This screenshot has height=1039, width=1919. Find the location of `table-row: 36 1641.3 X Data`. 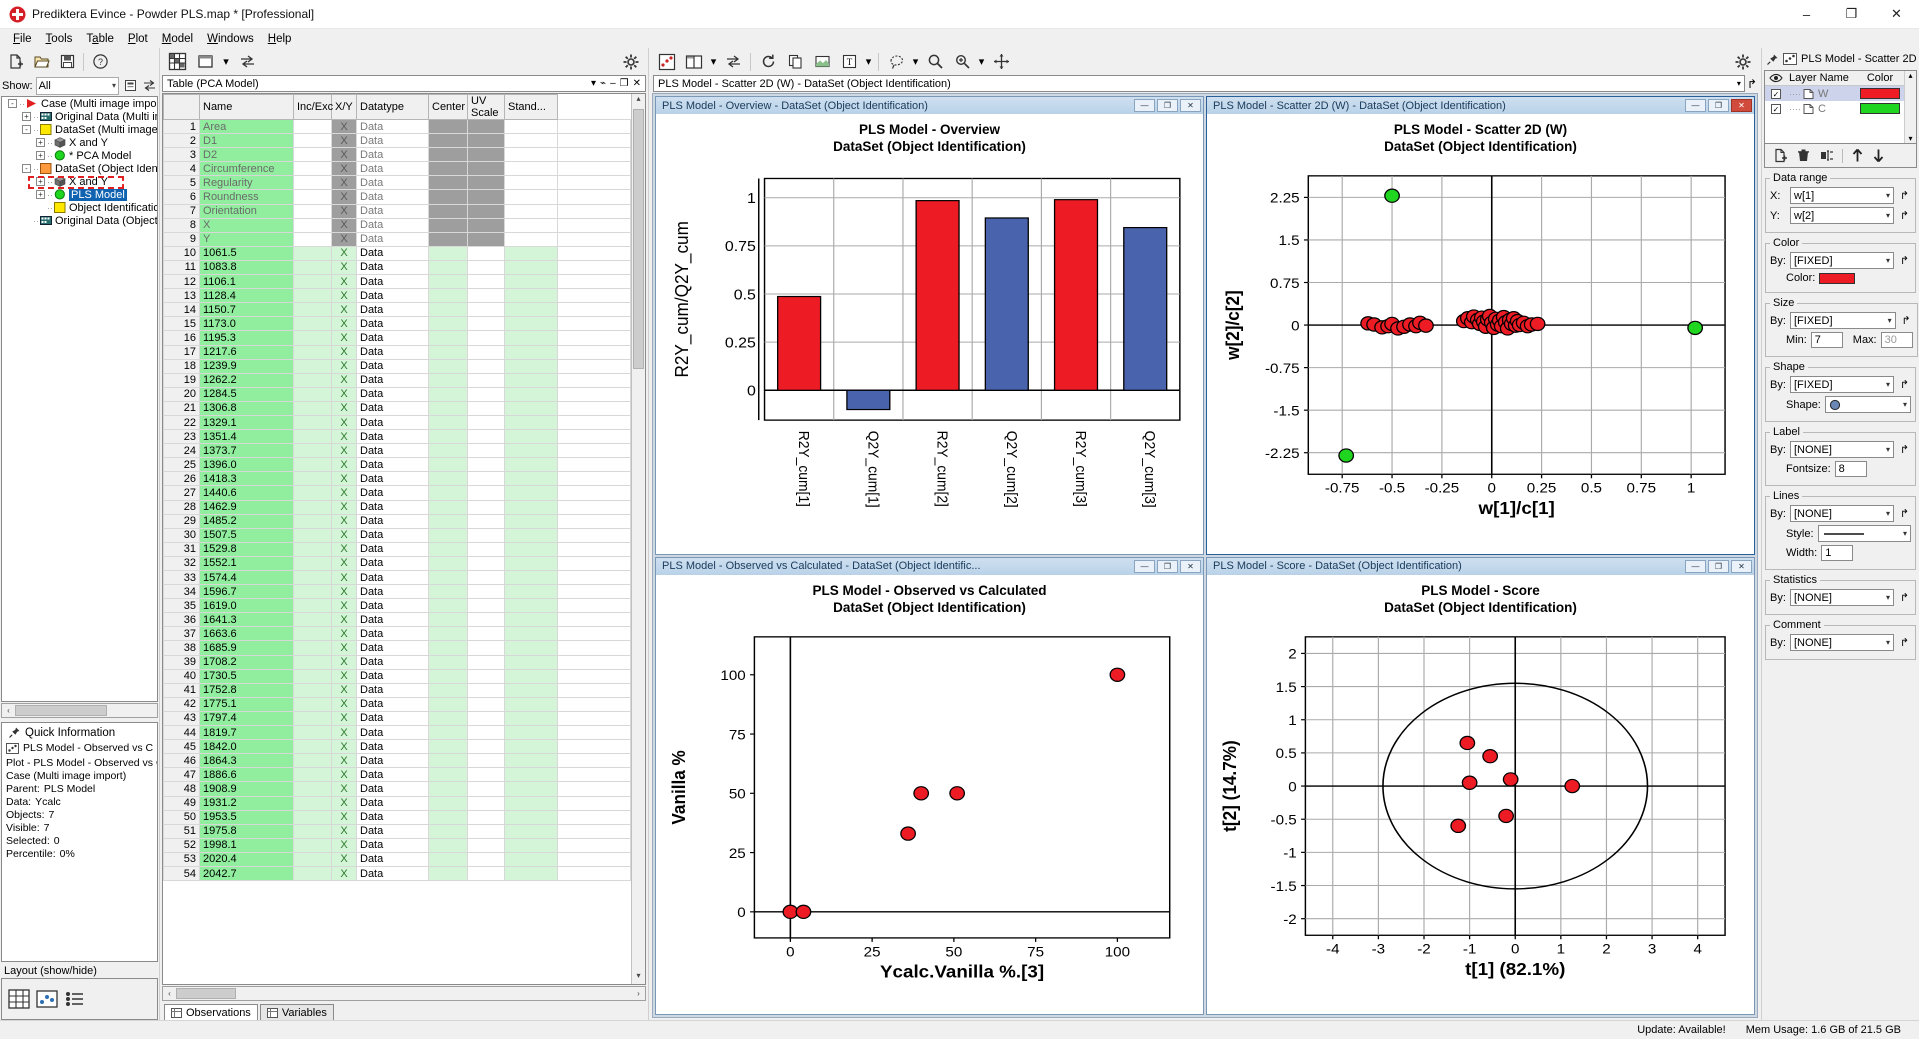

table-row: 36 1641.3 X Data is located at coordinates (397, 620).